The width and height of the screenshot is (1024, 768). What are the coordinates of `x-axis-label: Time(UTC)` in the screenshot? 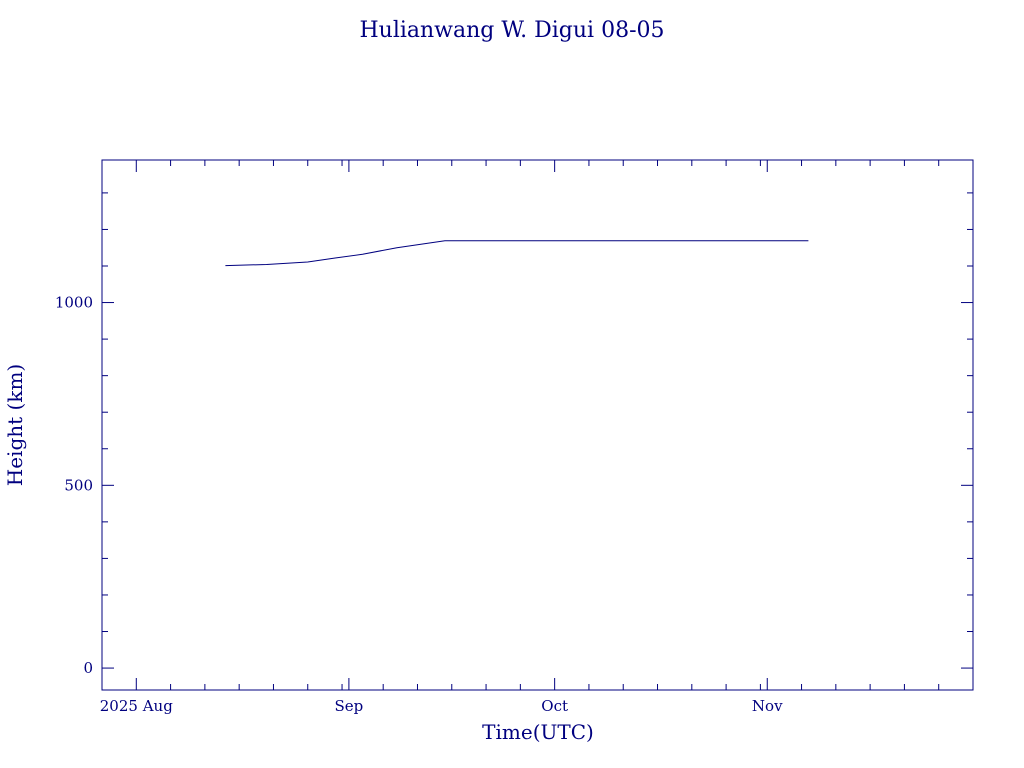 It's located at (538, 732).